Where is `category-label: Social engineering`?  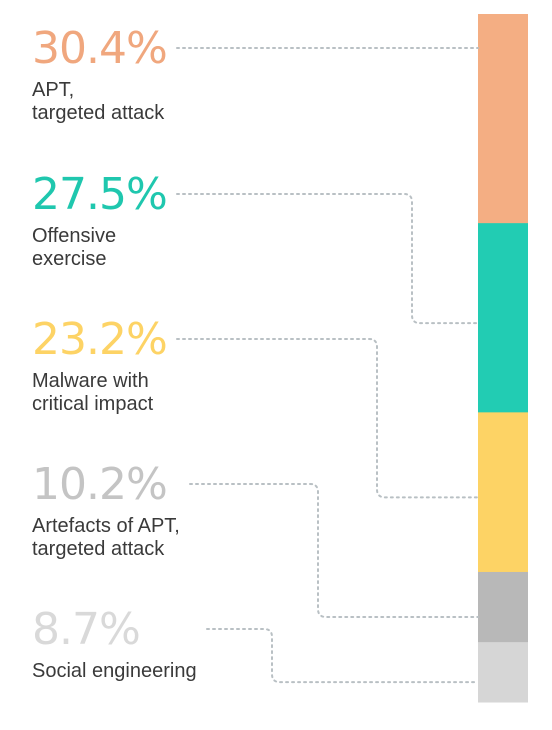 category-label: Social engineering is located at coordinates (114, 671).